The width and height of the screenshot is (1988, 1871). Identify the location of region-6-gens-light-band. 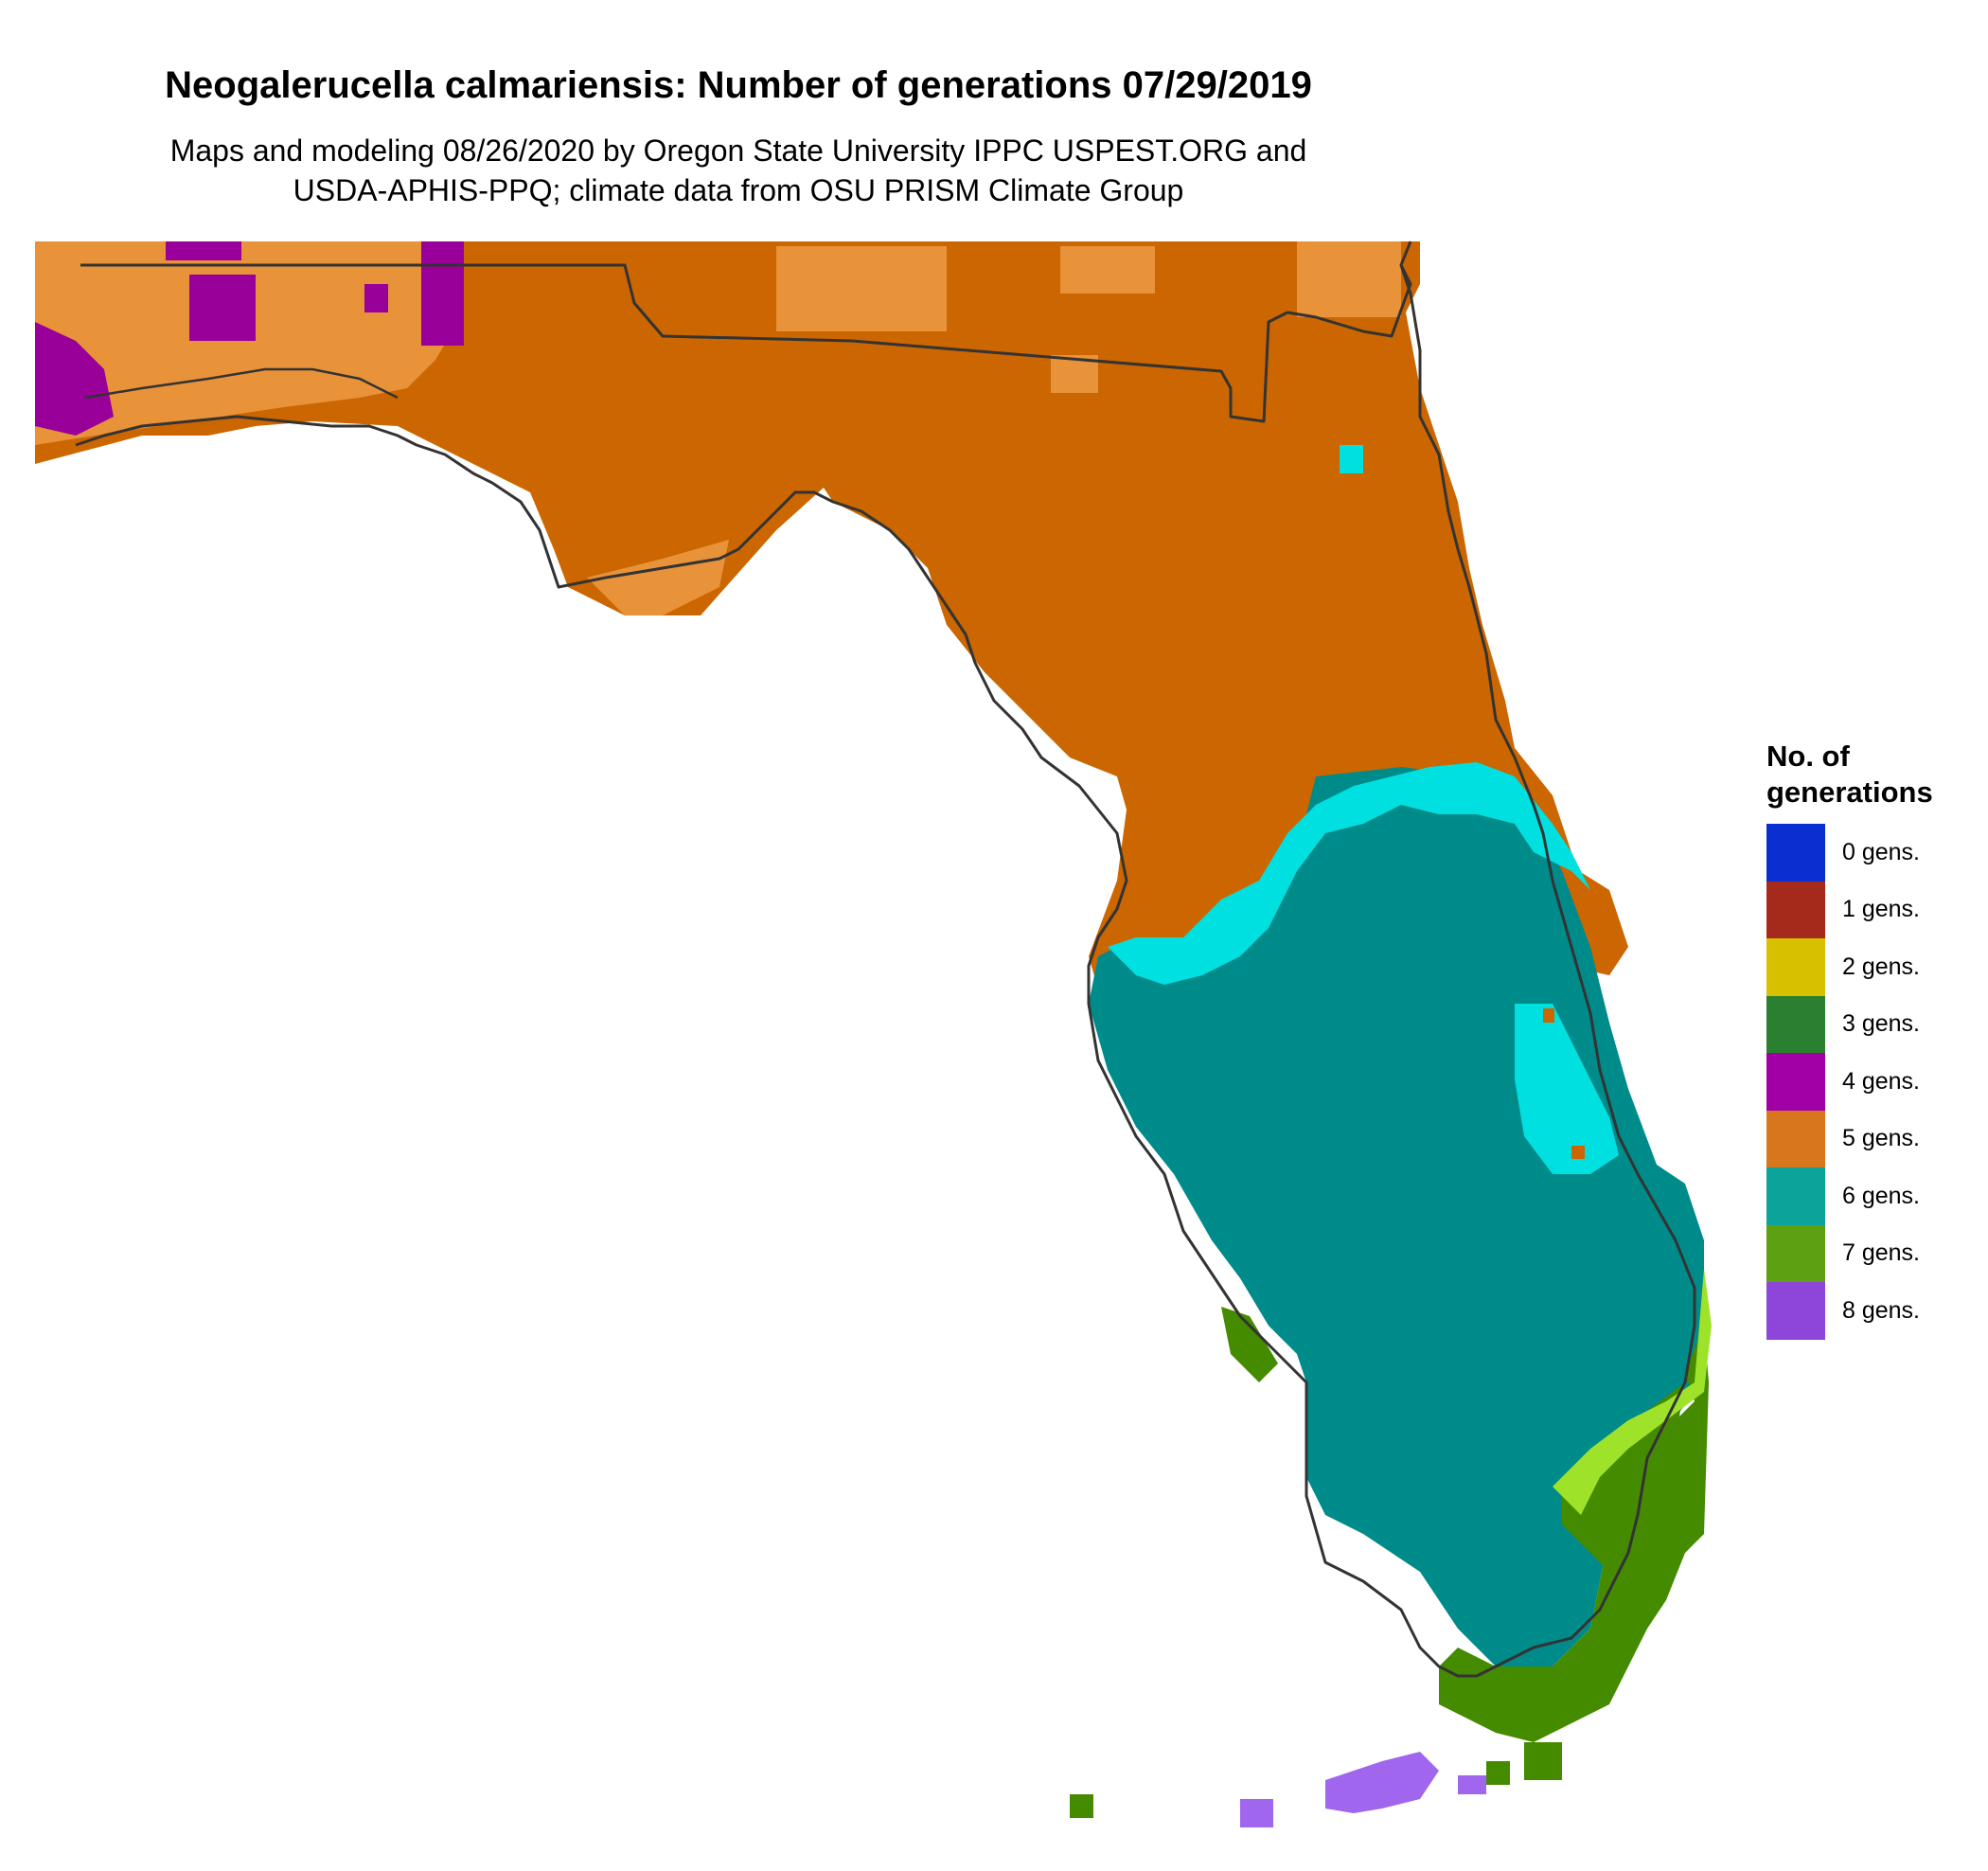
(1349, 873).